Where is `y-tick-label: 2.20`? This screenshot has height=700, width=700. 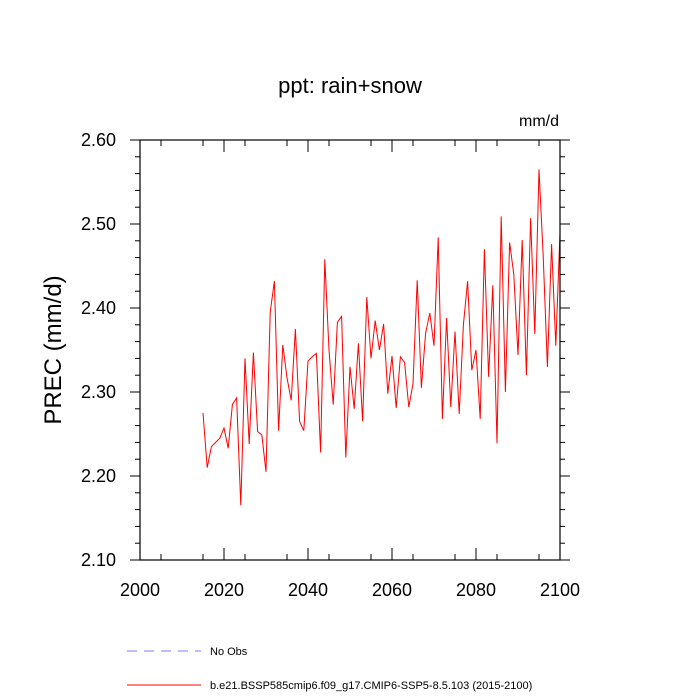
y-tick-label: 2.20 is located at coordinates (98, 476).